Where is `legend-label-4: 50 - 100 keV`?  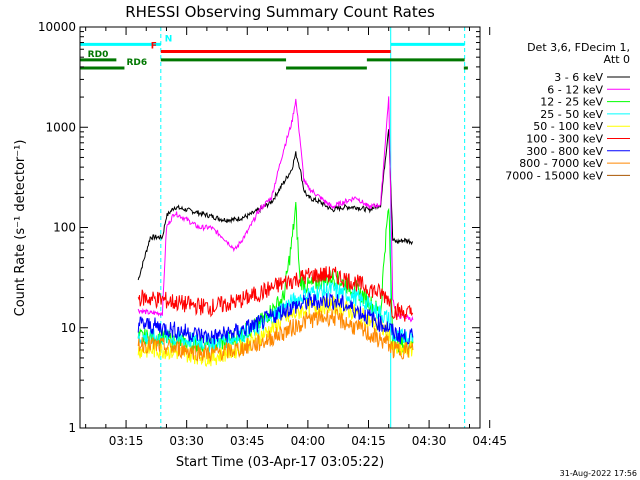
legend-label-4: 50 - 100 keV is located at coordinates (568, 126).